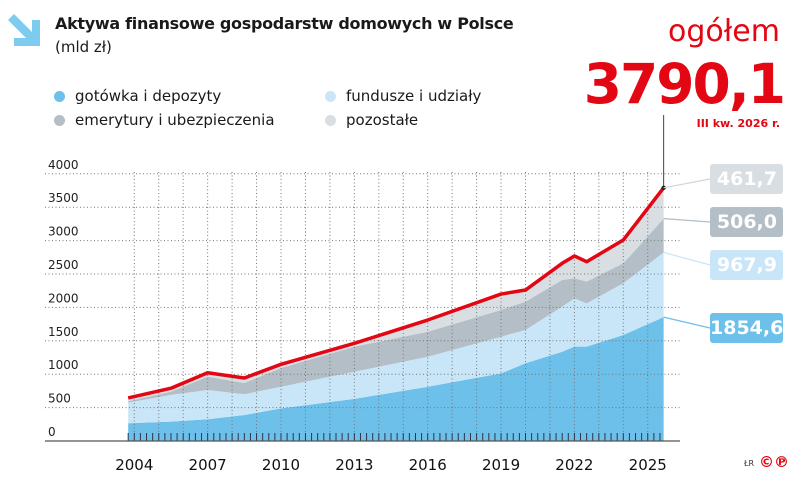 The width and height of the screenshot is (788, 502). What do you see at coordinates (738, 123) in the screenshot?
I see `total-period: III kw. 2026 r.` at bounding box center [738, 123].